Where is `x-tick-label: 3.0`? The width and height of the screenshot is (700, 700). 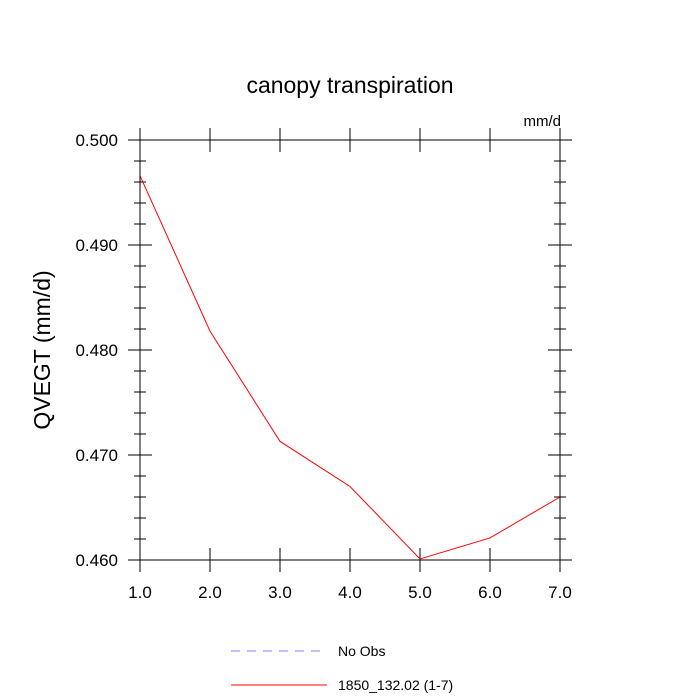
x-tick-label: 3.0 is located at coordinates (280, 592).